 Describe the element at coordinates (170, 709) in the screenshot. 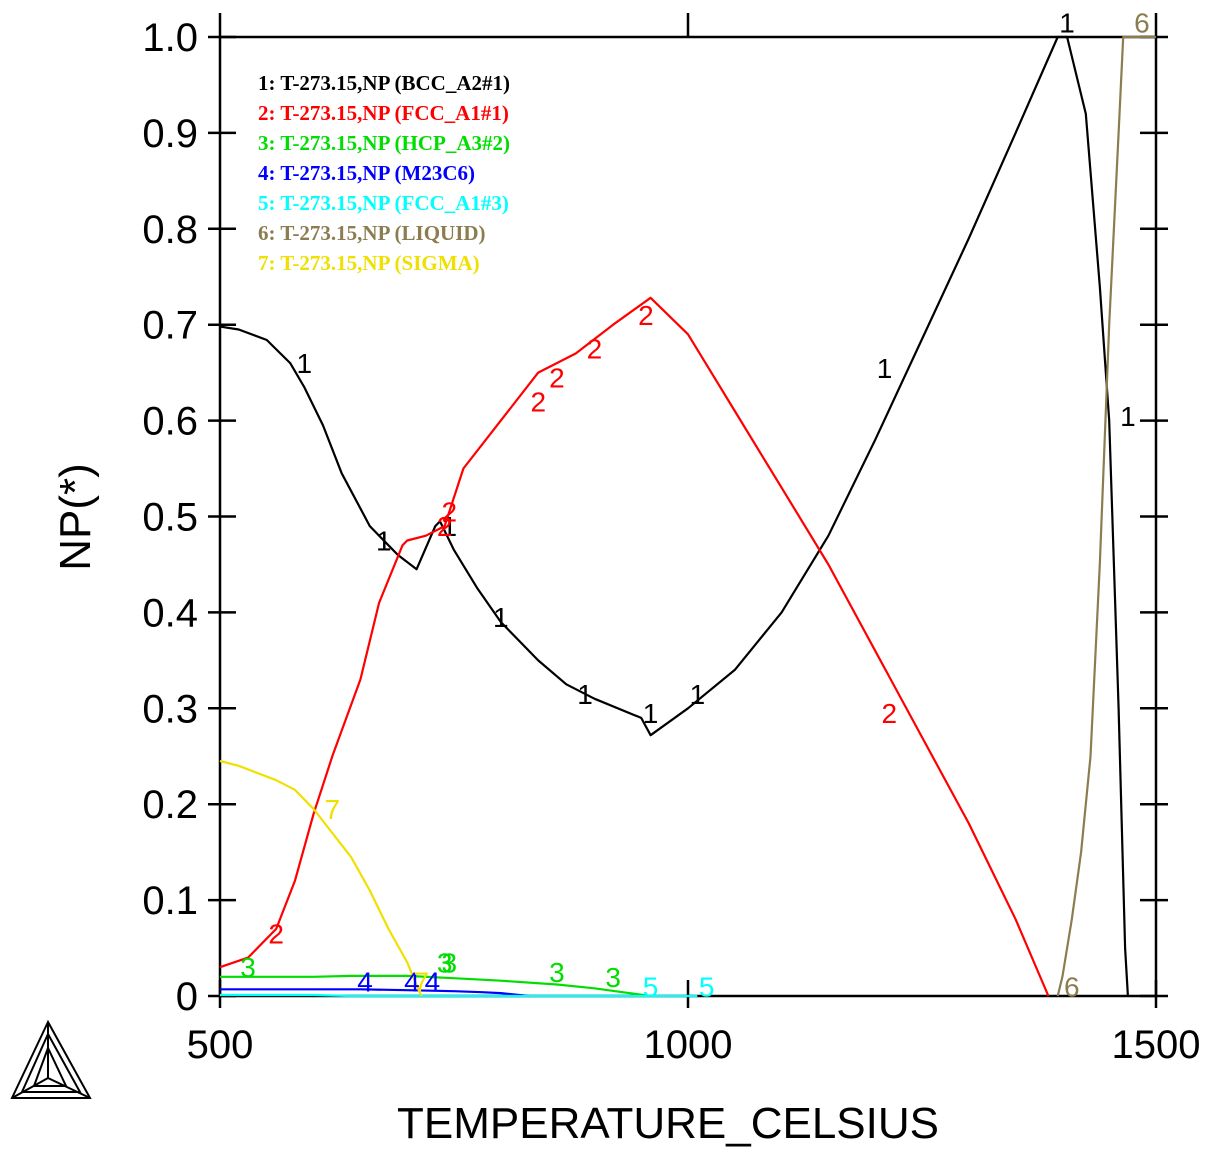

I see `y-tick-label: 0.3` at that location.